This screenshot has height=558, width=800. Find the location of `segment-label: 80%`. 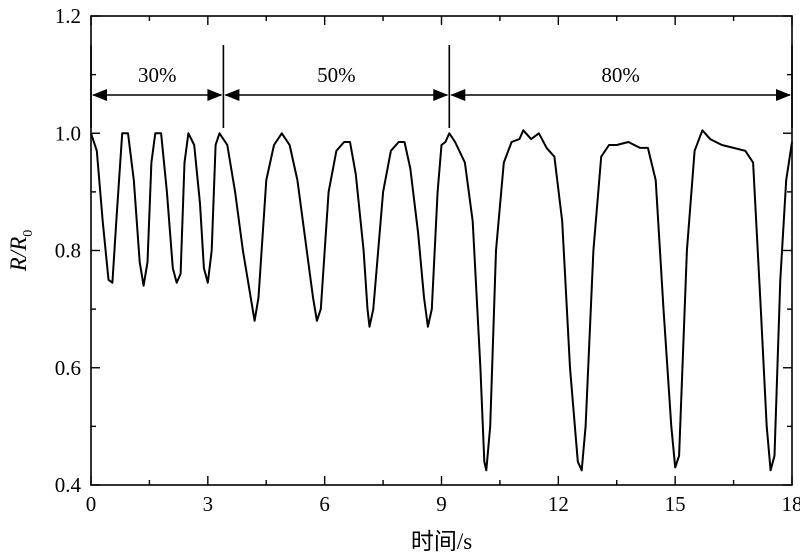

segment-label: 80% is located at coordinates (620, 75).